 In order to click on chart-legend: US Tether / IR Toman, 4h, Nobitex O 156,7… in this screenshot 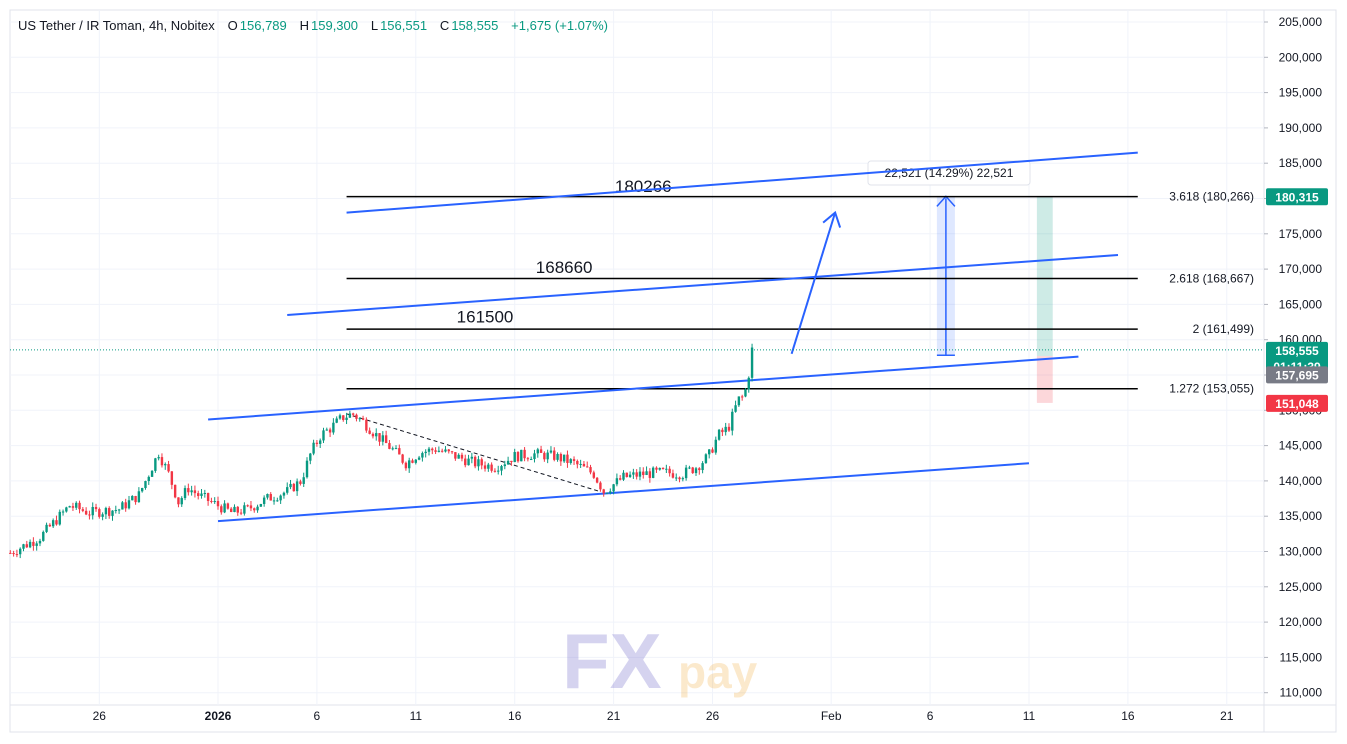, I will do `click(314, 25)`.